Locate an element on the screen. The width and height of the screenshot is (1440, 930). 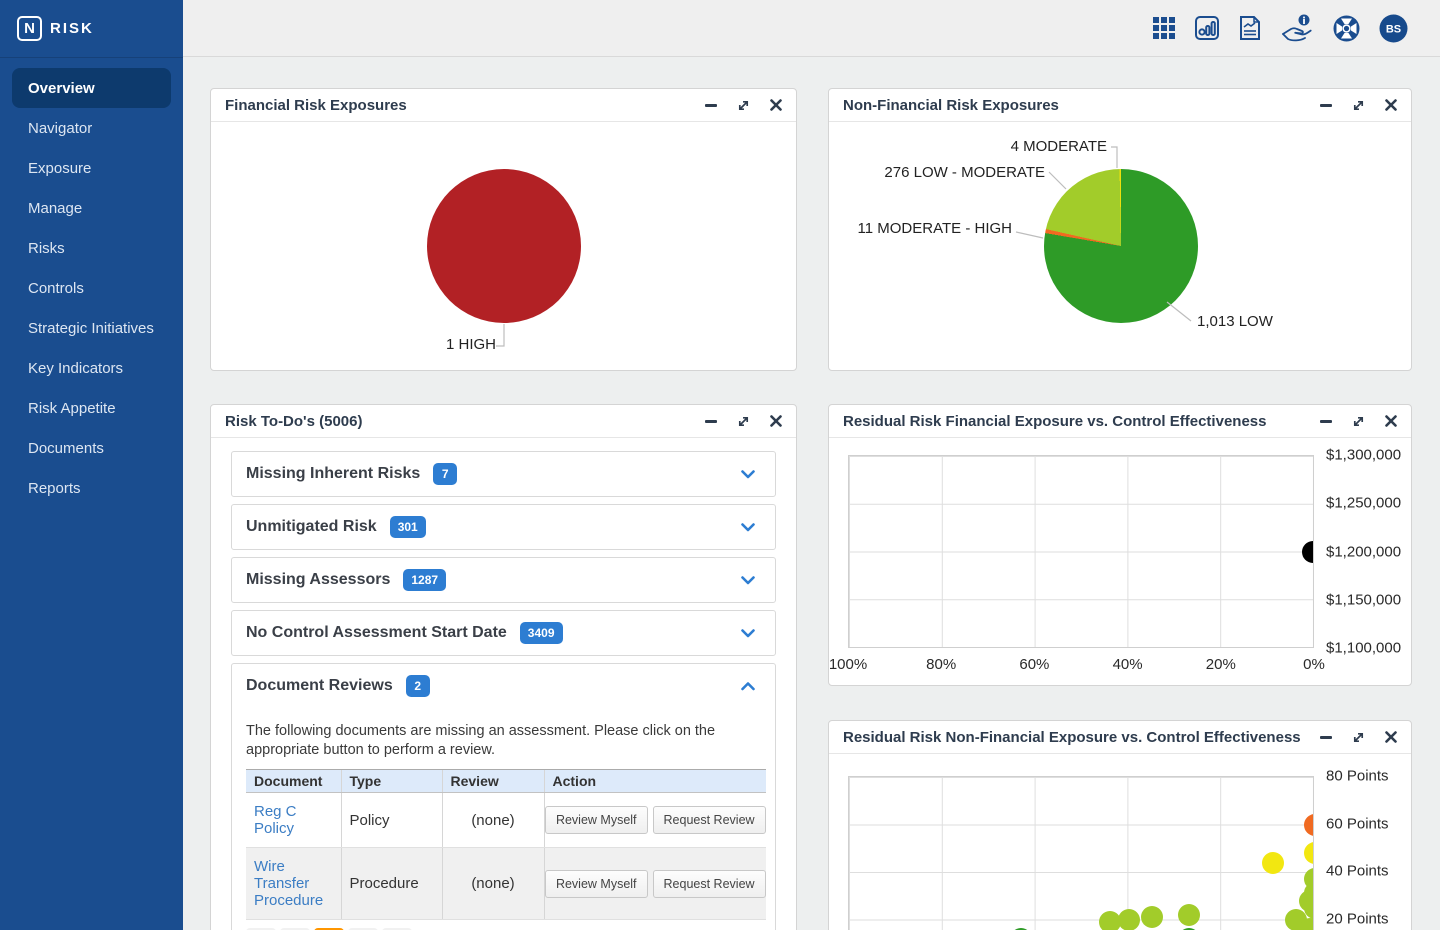
y-axis-label: $1,200,000 is located at coordinates (1364, 551).